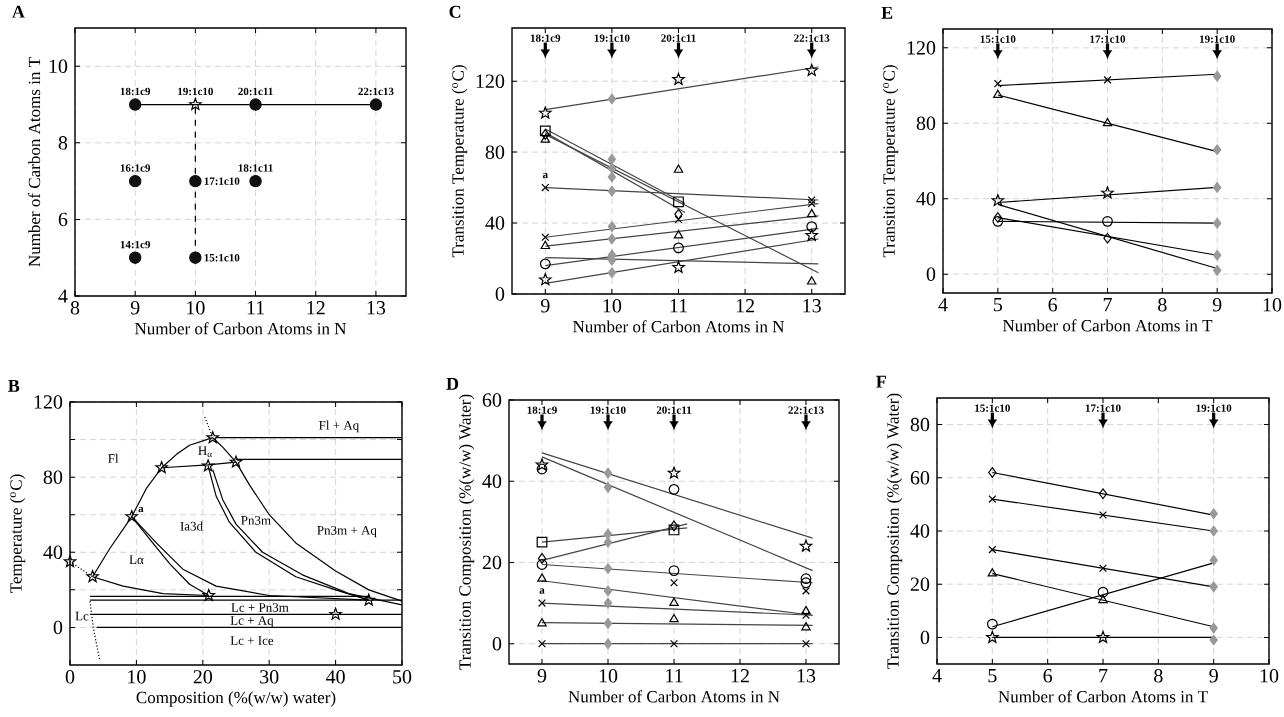 The height and width of the screenshot is (717, 1284). I want to click on x-tick-label: 40, so click(335, 677).